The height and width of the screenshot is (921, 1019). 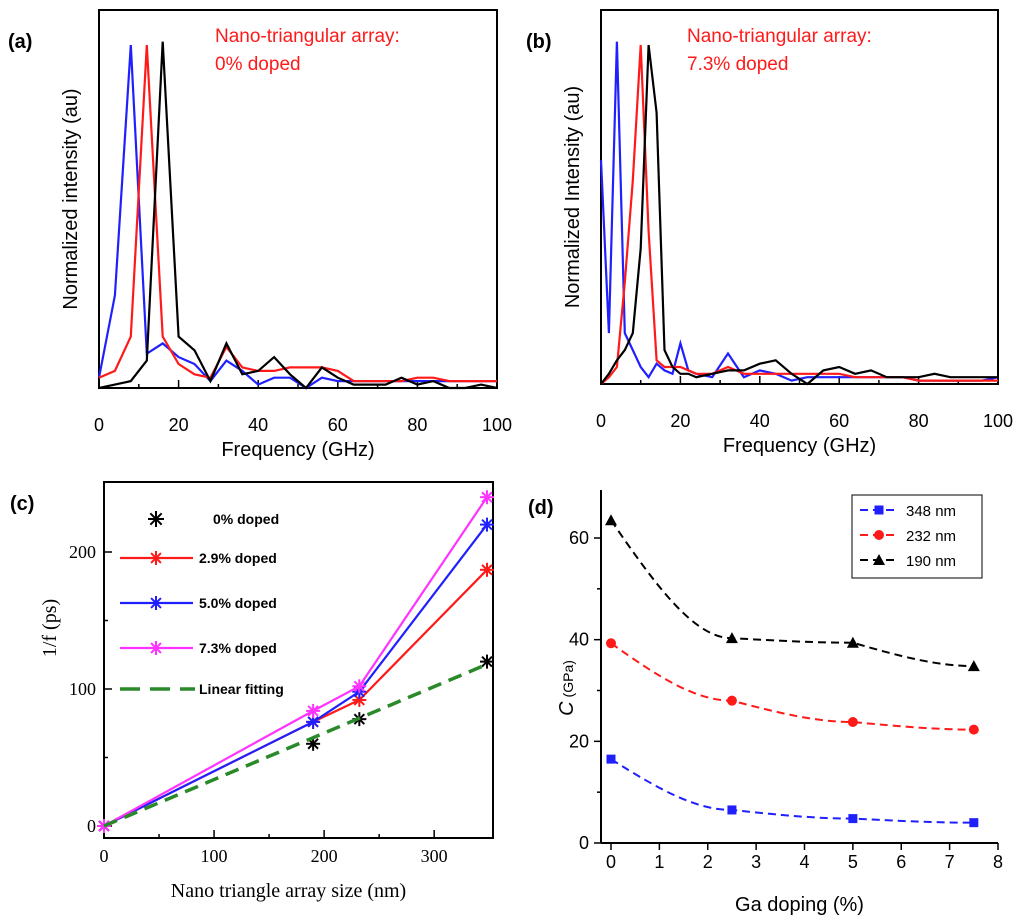 I want to click on panel-d-y-axis-label: C (GPa), so click(x=567, y=688).